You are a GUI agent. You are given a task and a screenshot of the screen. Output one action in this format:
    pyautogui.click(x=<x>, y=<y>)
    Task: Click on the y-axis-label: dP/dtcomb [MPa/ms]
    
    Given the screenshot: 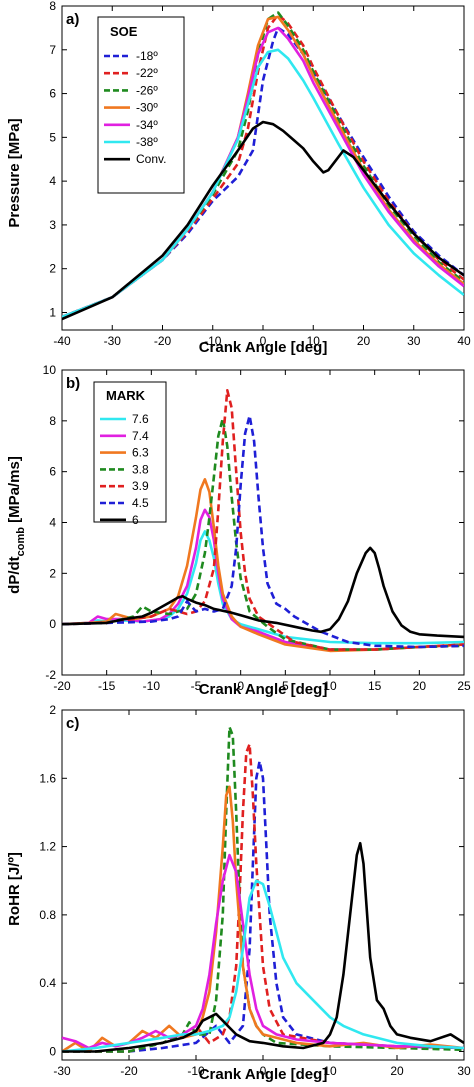 What is the action you would take?
    pyautogui.click(x=16, y=525)
    